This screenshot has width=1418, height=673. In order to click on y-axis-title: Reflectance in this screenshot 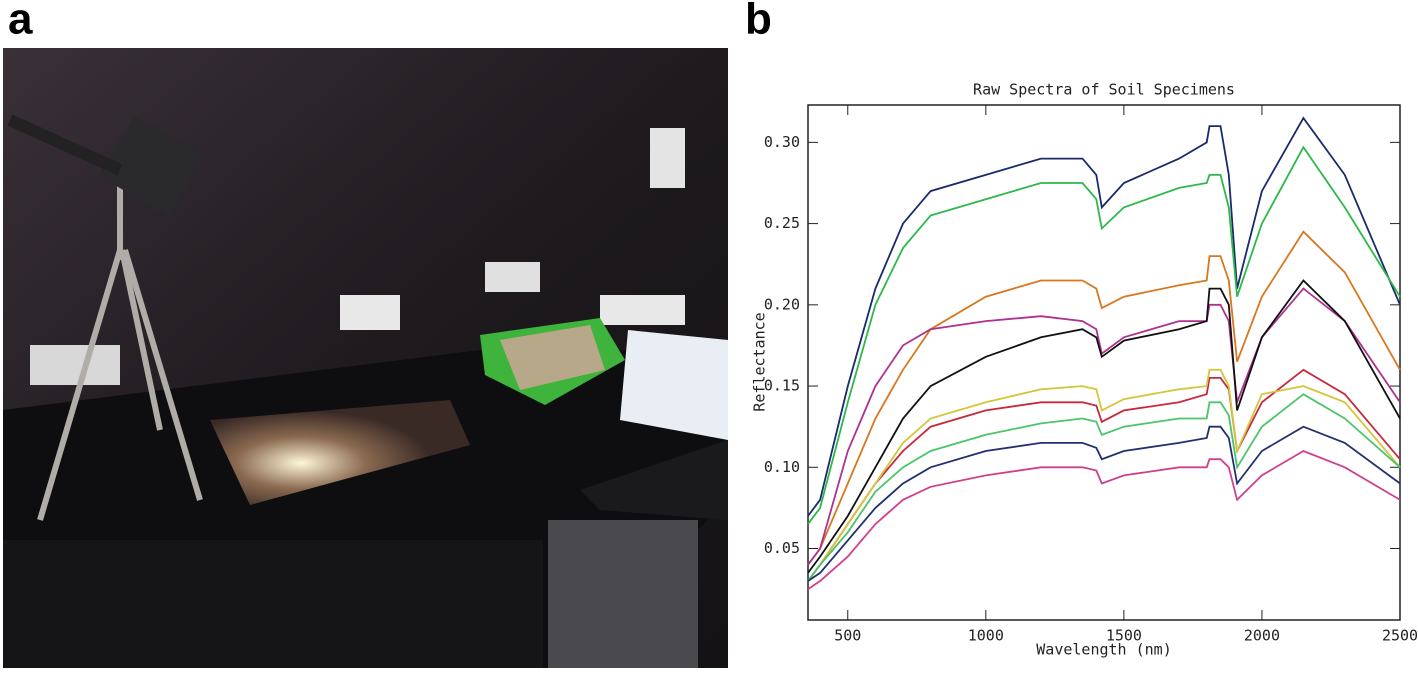, I will do `click(760, 361)`.